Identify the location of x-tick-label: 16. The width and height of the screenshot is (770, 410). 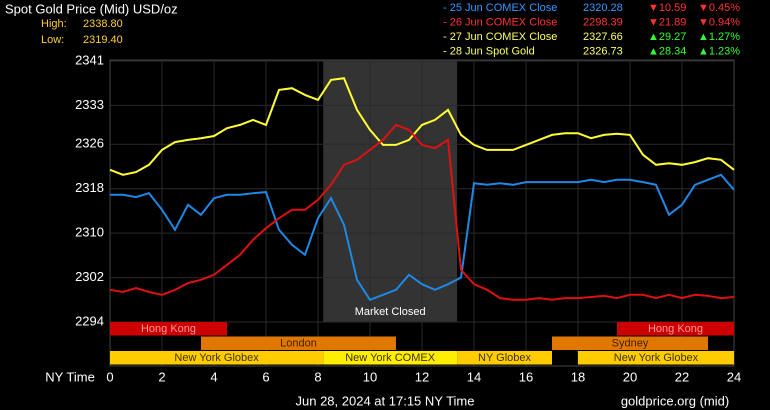
(526, 376).